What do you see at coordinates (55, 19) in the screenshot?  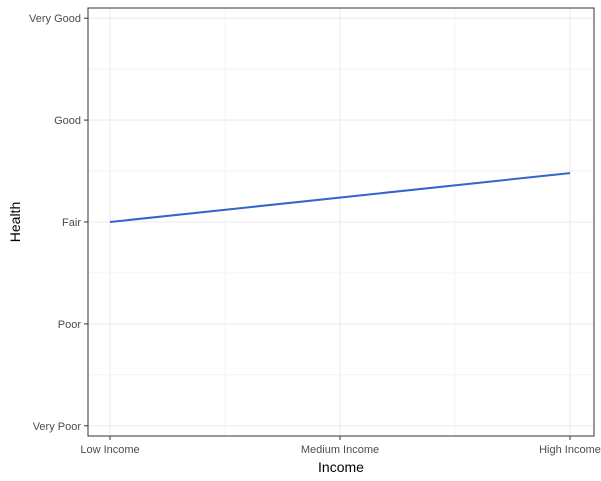 I see `y-tick-label: Very Good` at bounding box center [55, 19].